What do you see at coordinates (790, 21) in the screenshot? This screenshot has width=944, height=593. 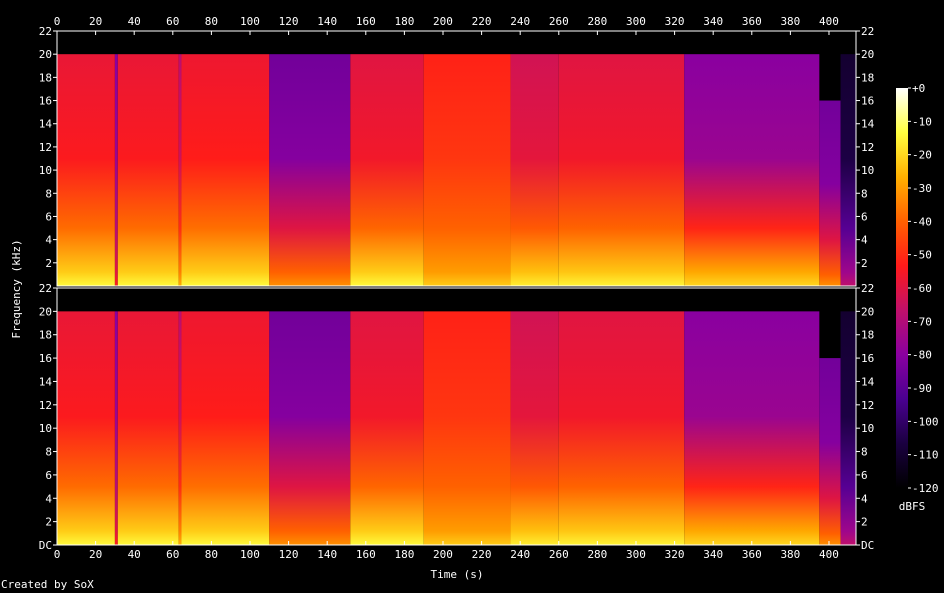 I see `x-tick-label-top: 380` at bounding box center [790, 21].